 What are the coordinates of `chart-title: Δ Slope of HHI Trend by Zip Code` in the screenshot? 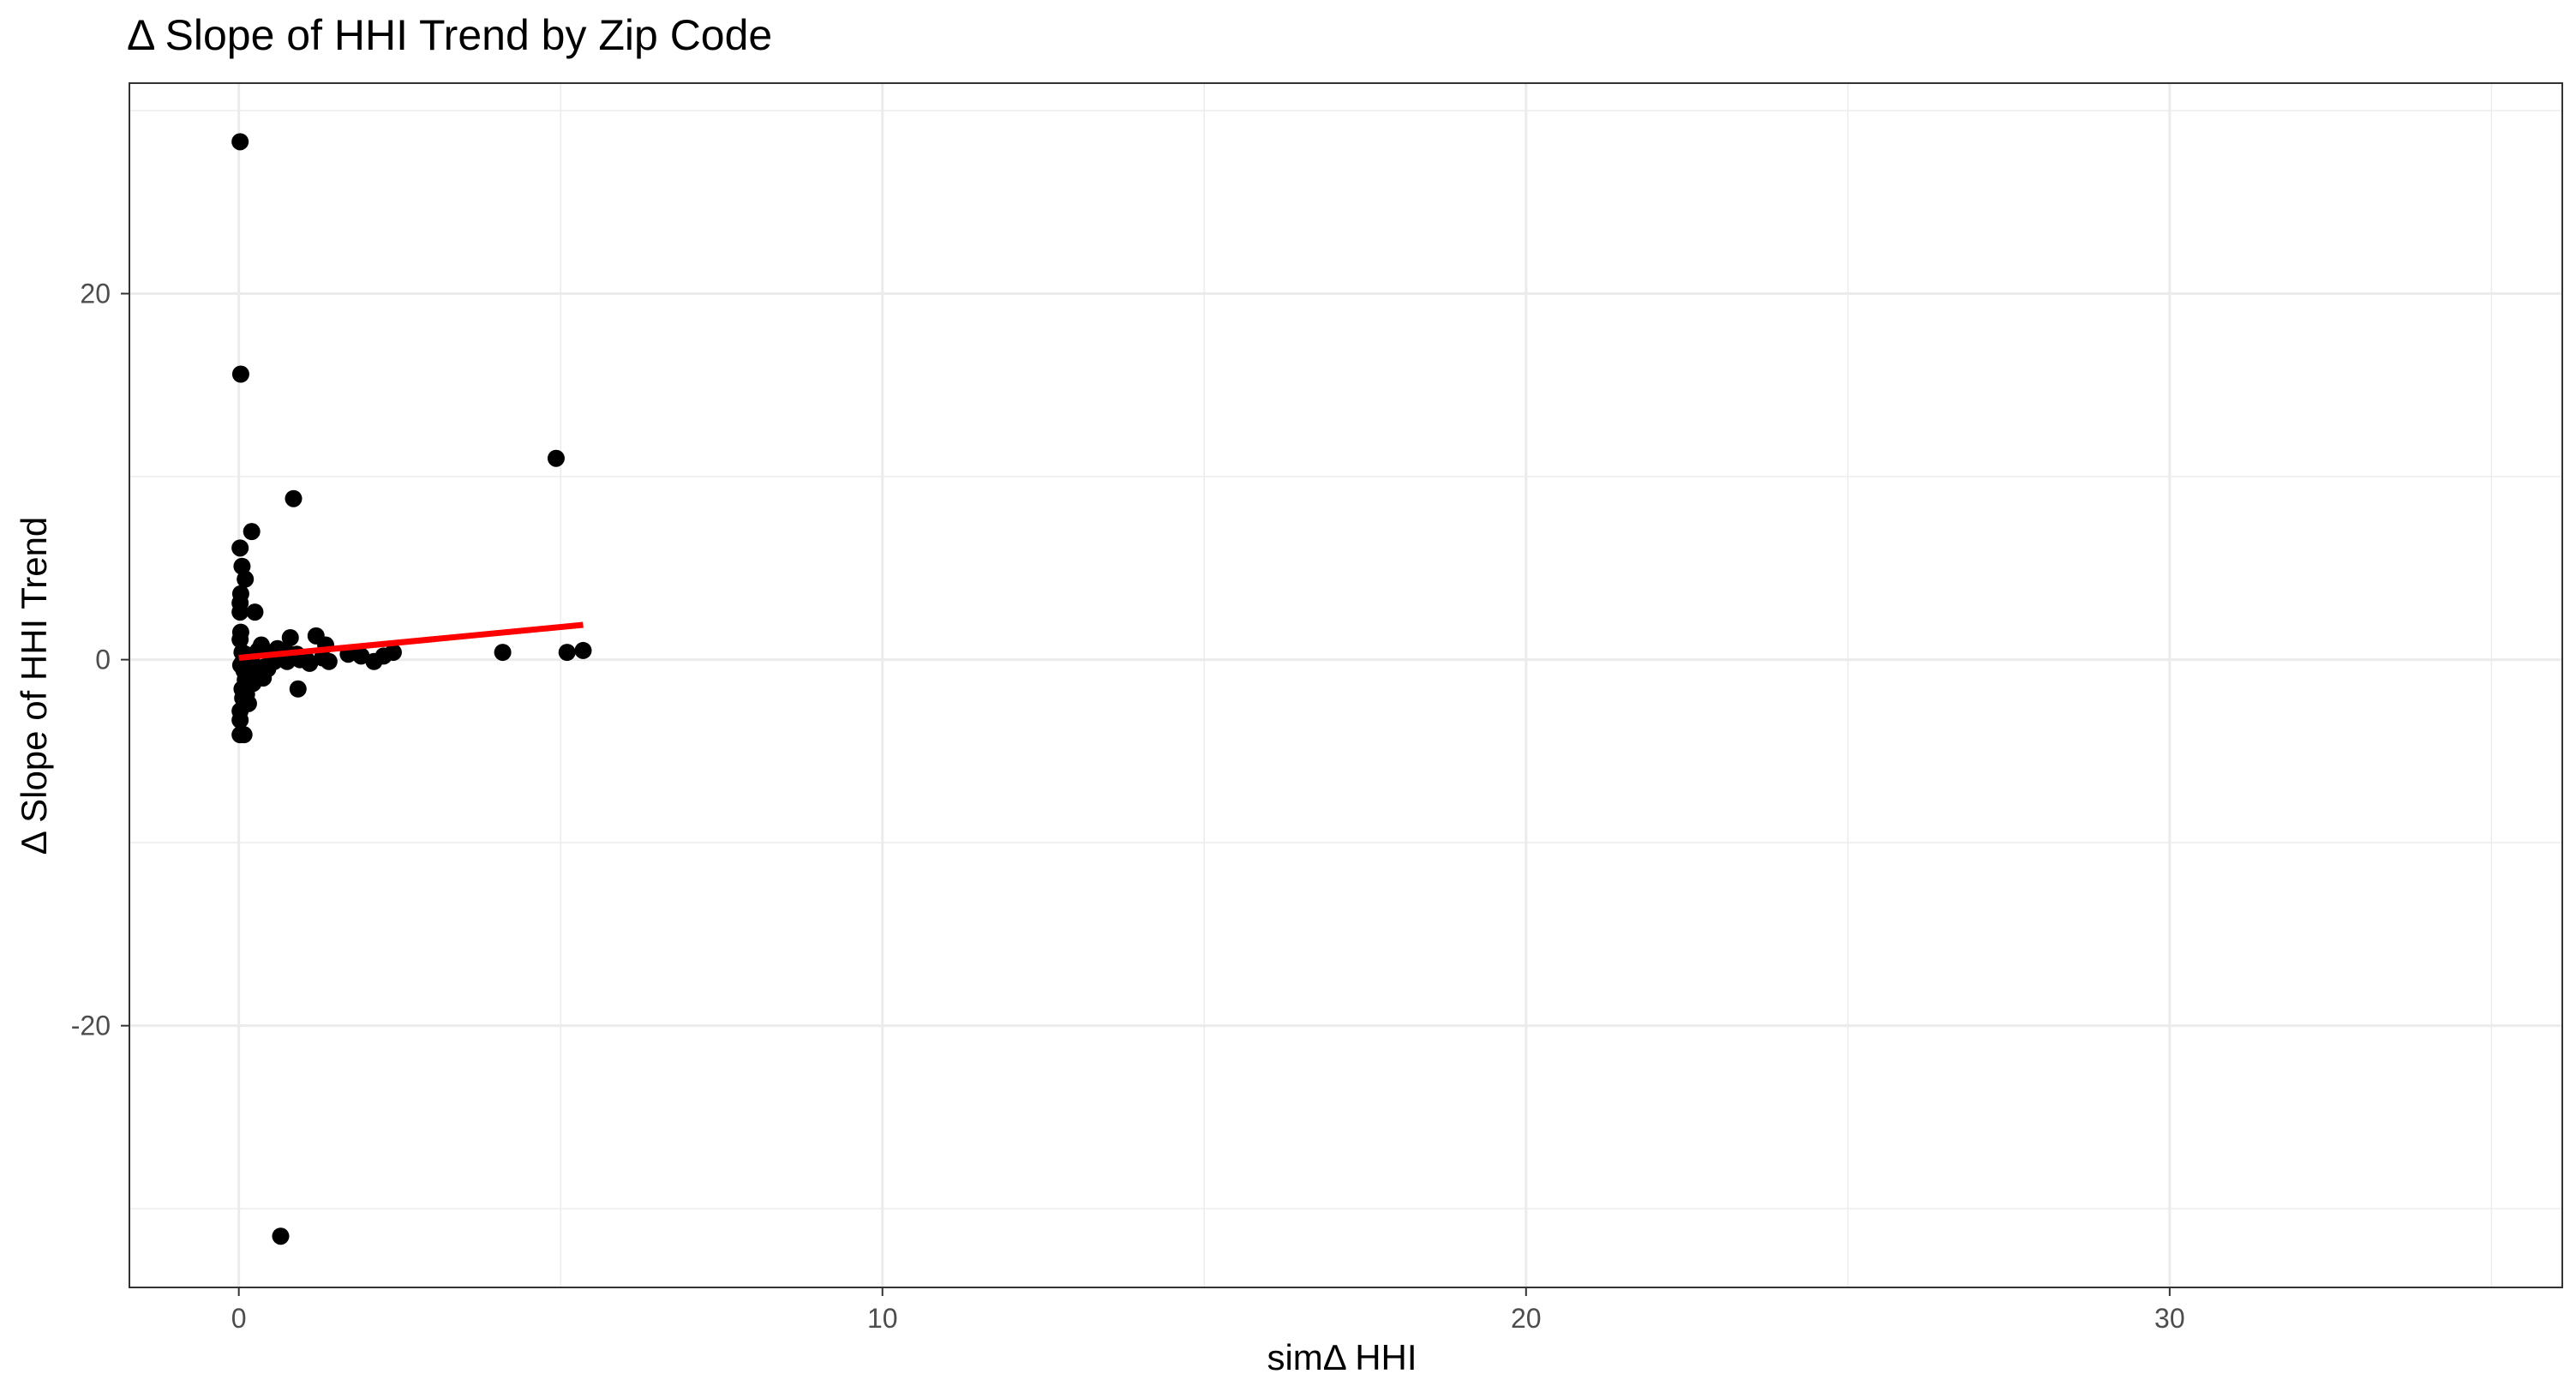 It's located at (449, 35).